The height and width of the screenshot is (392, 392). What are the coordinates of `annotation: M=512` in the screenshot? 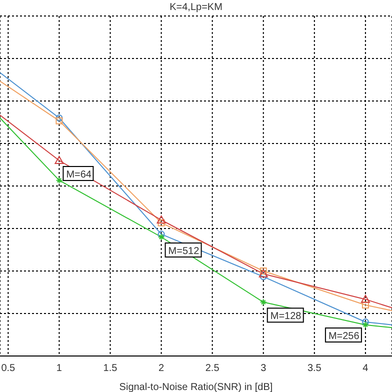 It's located at (184, 251).